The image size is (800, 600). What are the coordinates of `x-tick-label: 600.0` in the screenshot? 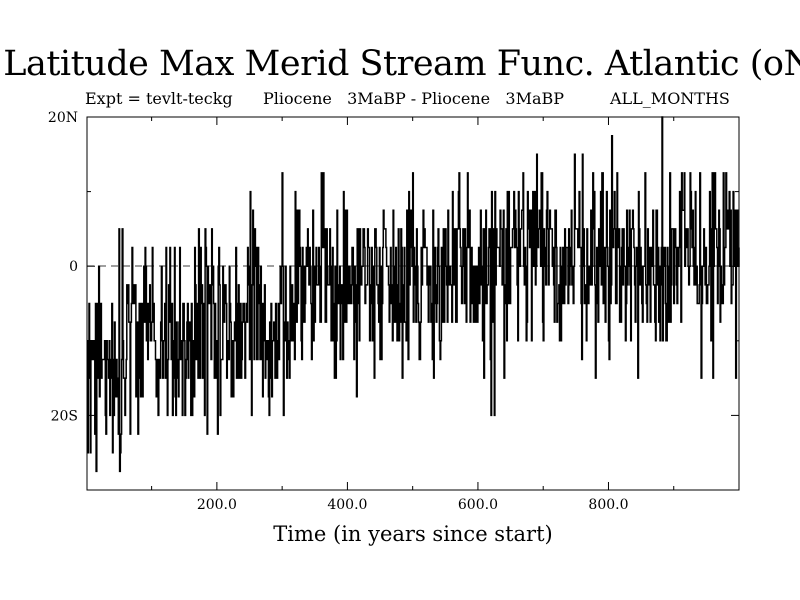 It's located at (478, 505).